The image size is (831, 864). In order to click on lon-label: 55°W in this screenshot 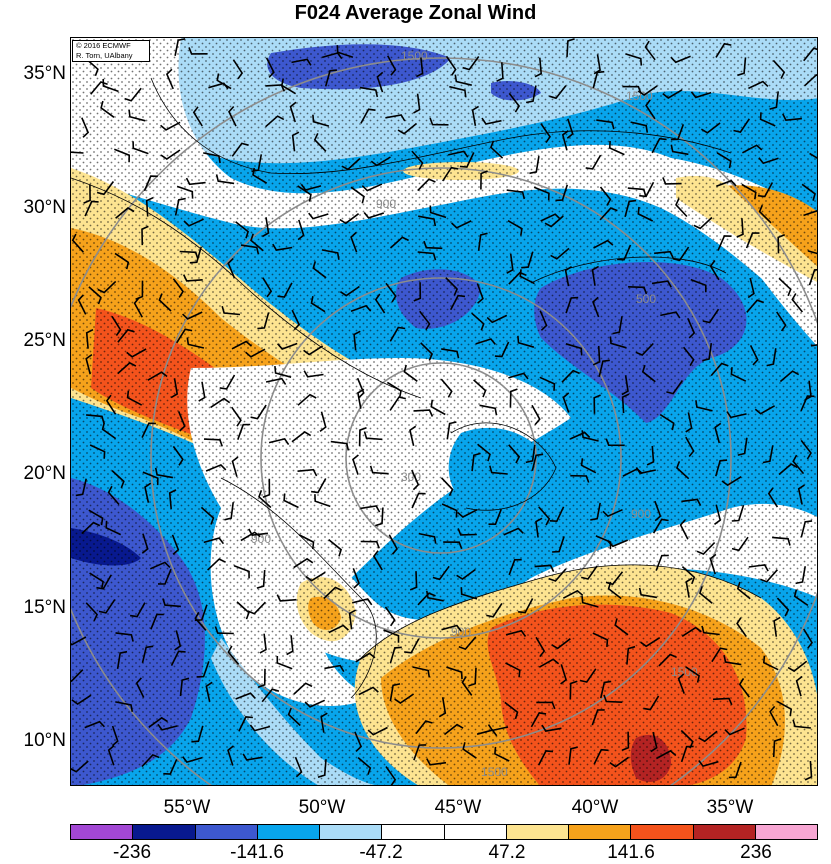, I will do `click(187, 807)`.